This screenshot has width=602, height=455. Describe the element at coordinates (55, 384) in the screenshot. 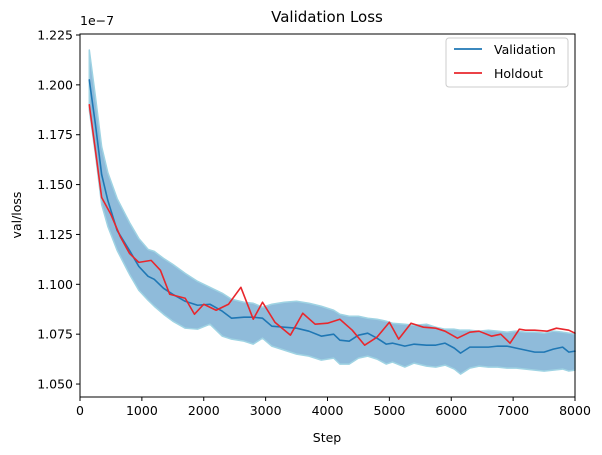

I see `y-tick-label: 1.050` at that location.